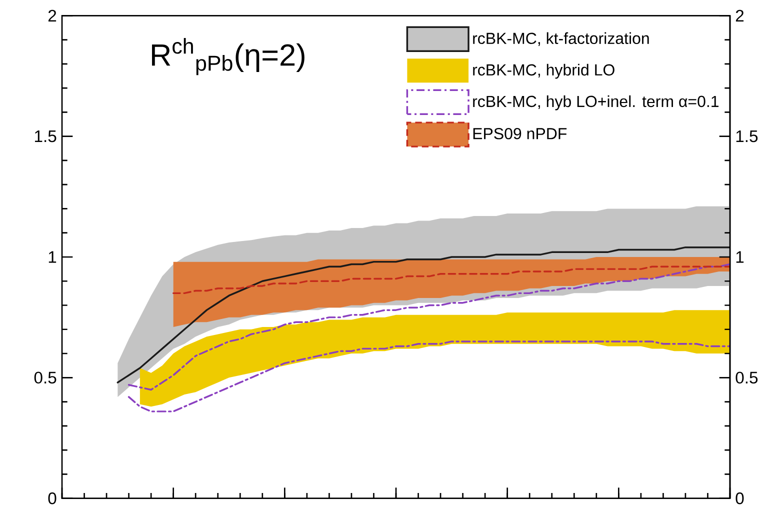 The image size is (779, 513). Describe the element at coordinates (520, 134) in the screenshot. I see `legend-label: EPS09 nPDF` at that location.